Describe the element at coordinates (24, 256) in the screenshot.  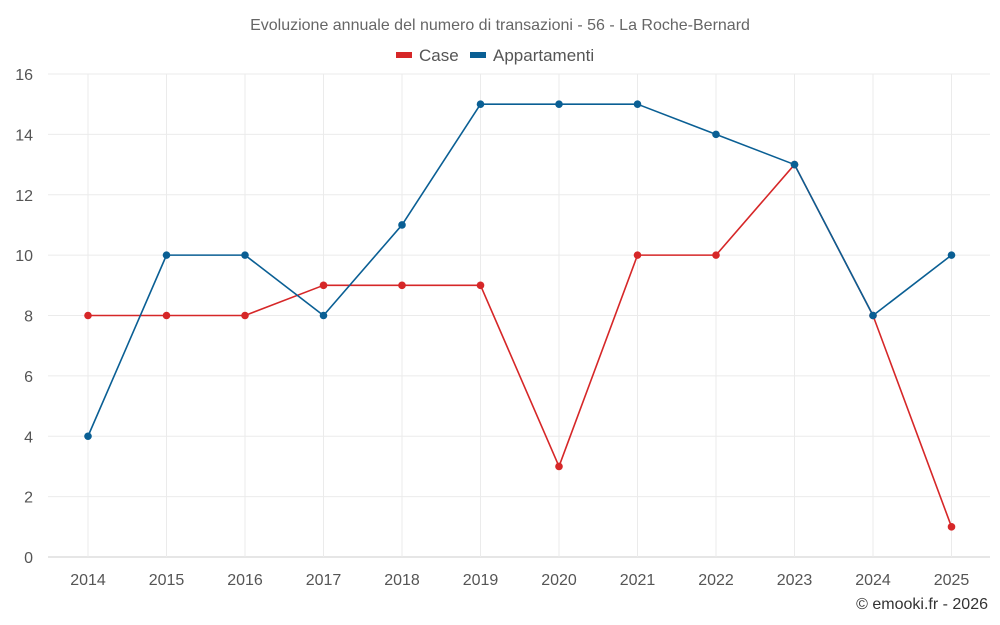
I see `y-tick-label: 10` at that location.